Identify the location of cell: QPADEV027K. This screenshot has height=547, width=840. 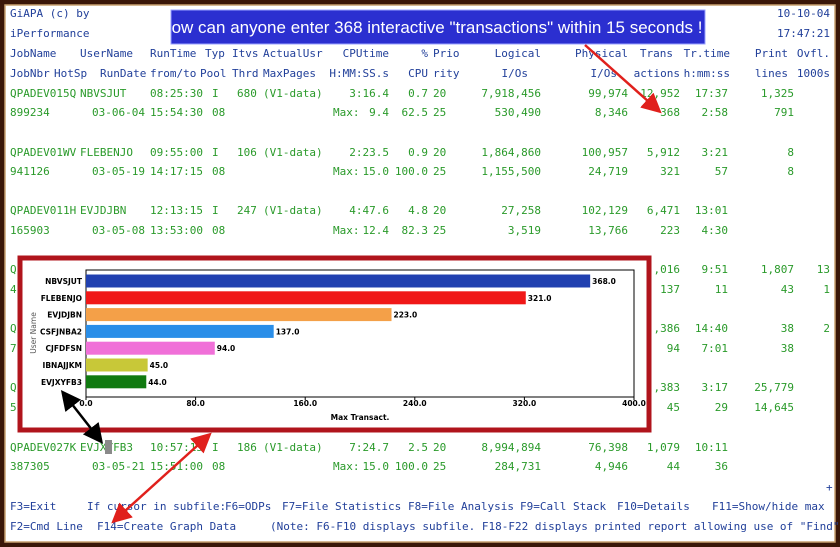
(43, 447).